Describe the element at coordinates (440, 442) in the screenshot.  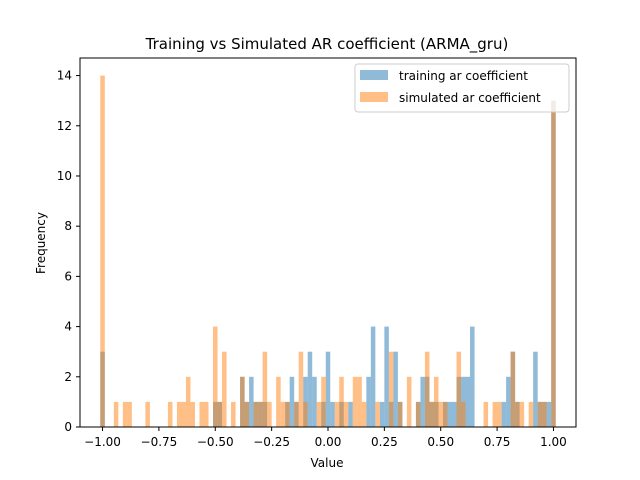
I see `x-tick-label: 0.50` at that location.